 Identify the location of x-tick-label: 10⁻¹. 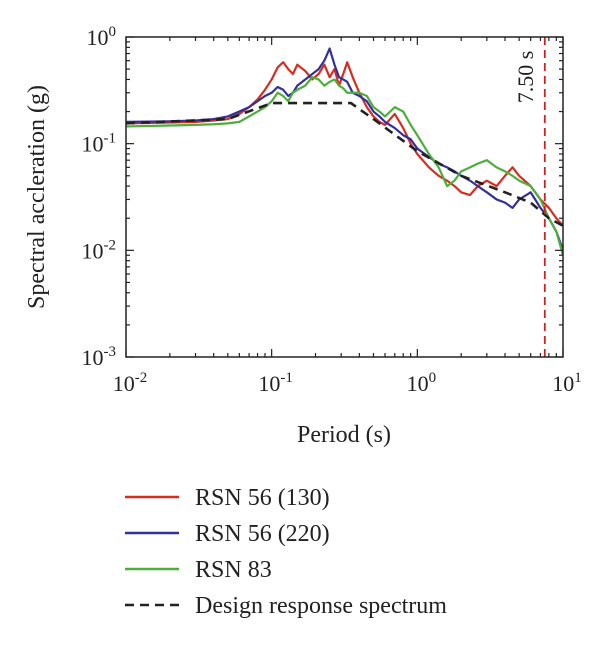
(275, 383).